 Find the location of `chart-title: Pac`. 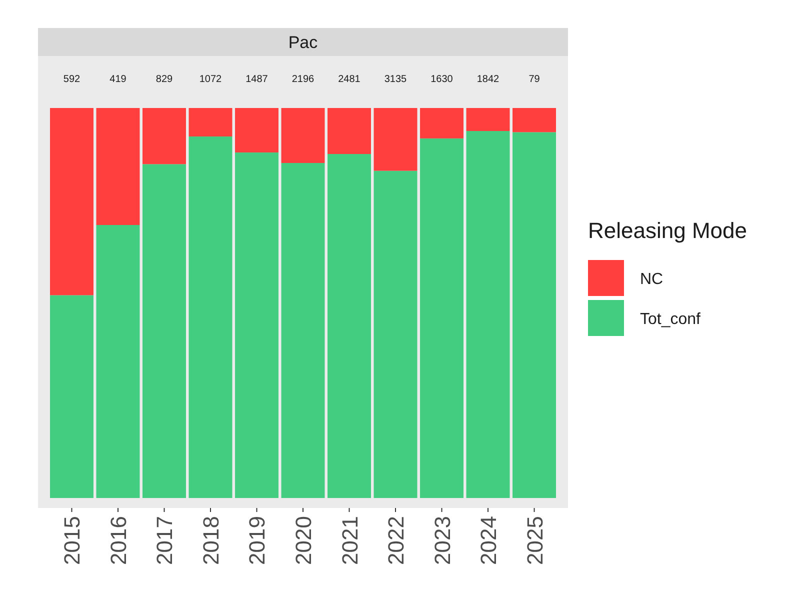

chart-title: Pac is located at coordinates (303, 42).